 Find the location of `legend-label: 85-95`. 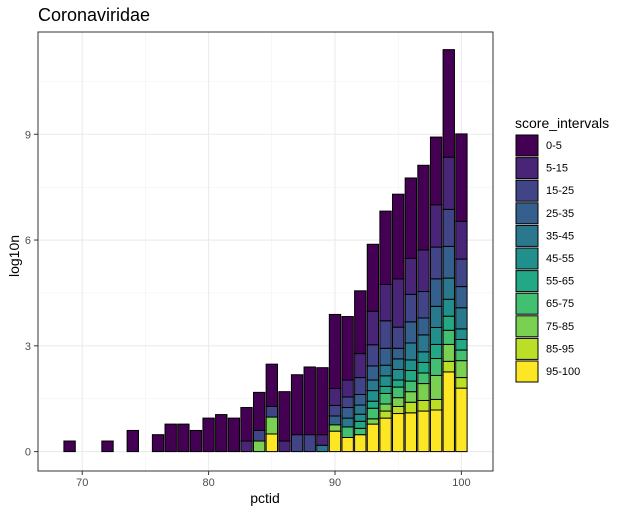

legend-label: 85-95 is located at coordinates (560, 349).